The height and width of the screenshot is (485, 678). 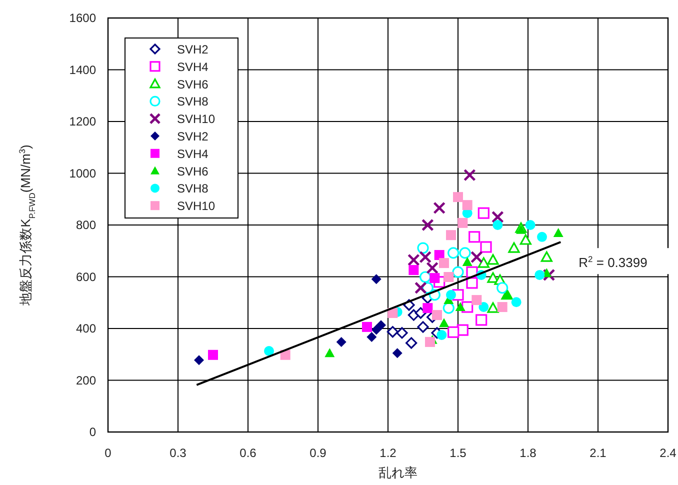 What do you see at coordinates (82, 121) in the screenshot?
I see `y-tick-label: 1200` at bounding box center [82, 121].